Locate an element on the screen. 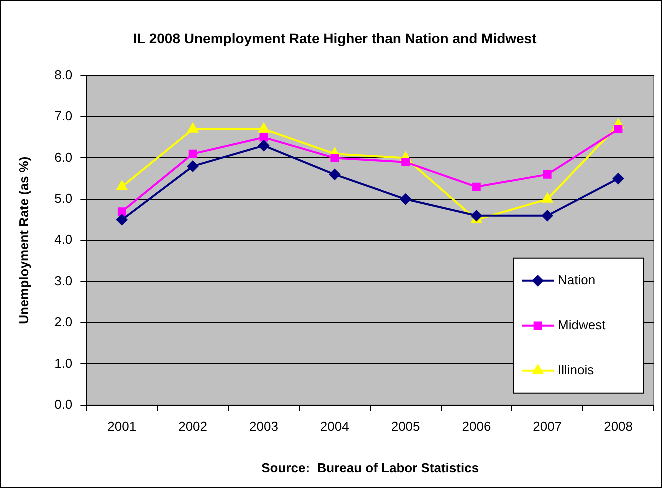 This screenshot has height=488, width=662. x-tick-label: 2002 is located at coordinates (193, 426).